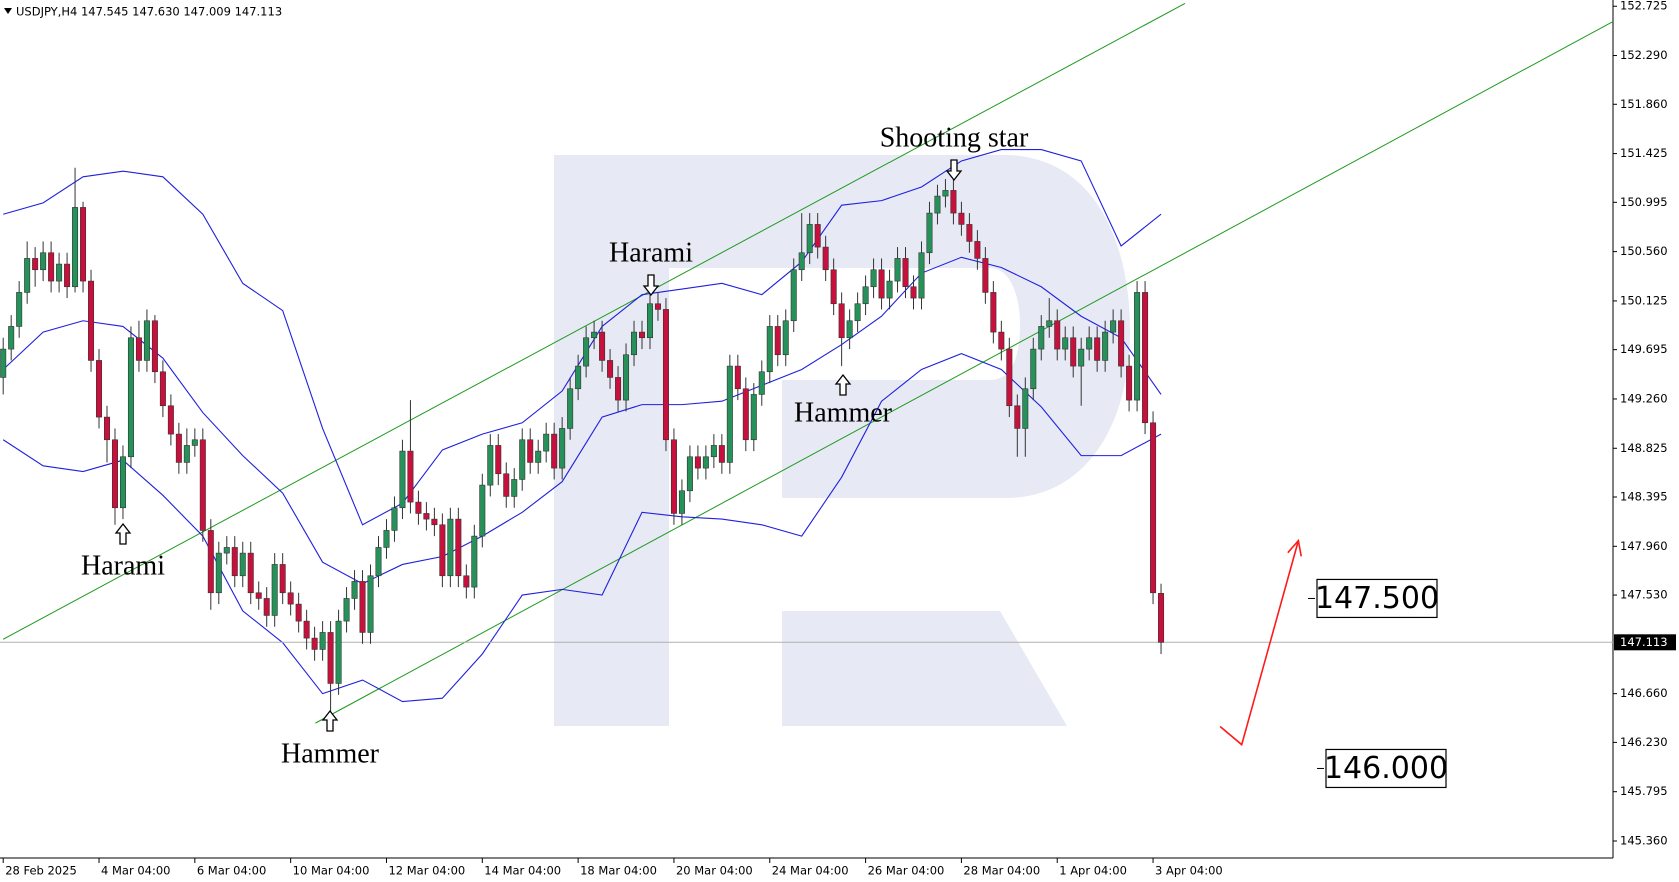 The height and width of the screenshot is (882, 1679). Describe the element at coordinates (1644, 300) in the screenshot. I see `y-tick-label: 150.125` at that location.